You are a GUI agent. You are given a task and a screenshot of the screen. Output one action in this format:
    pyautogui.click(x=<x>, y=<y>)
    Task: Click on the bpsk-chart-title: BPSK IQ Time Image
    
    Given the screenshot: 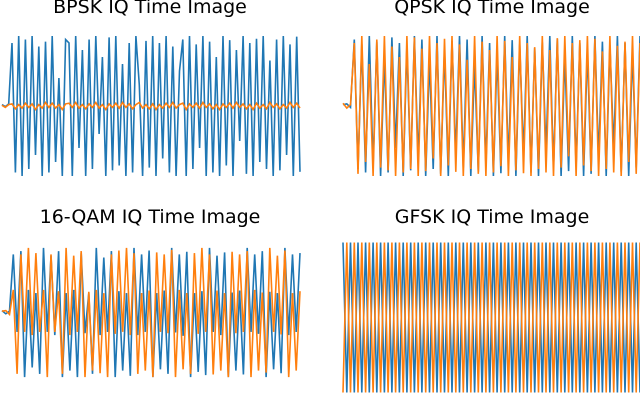 What is the action you would take?
    pyautogui.click(x=150, y=9)
    